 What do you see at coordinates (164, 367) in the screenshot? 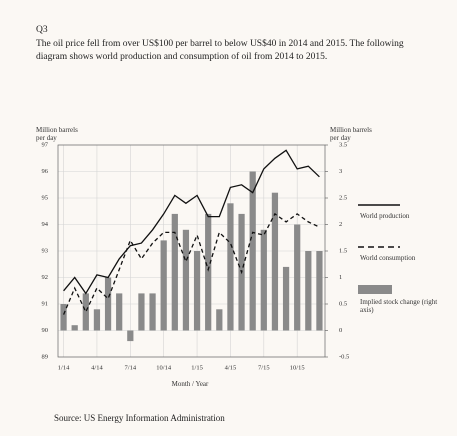
I see `x-tick-label: 10/14` at bounding box center [164, 367].